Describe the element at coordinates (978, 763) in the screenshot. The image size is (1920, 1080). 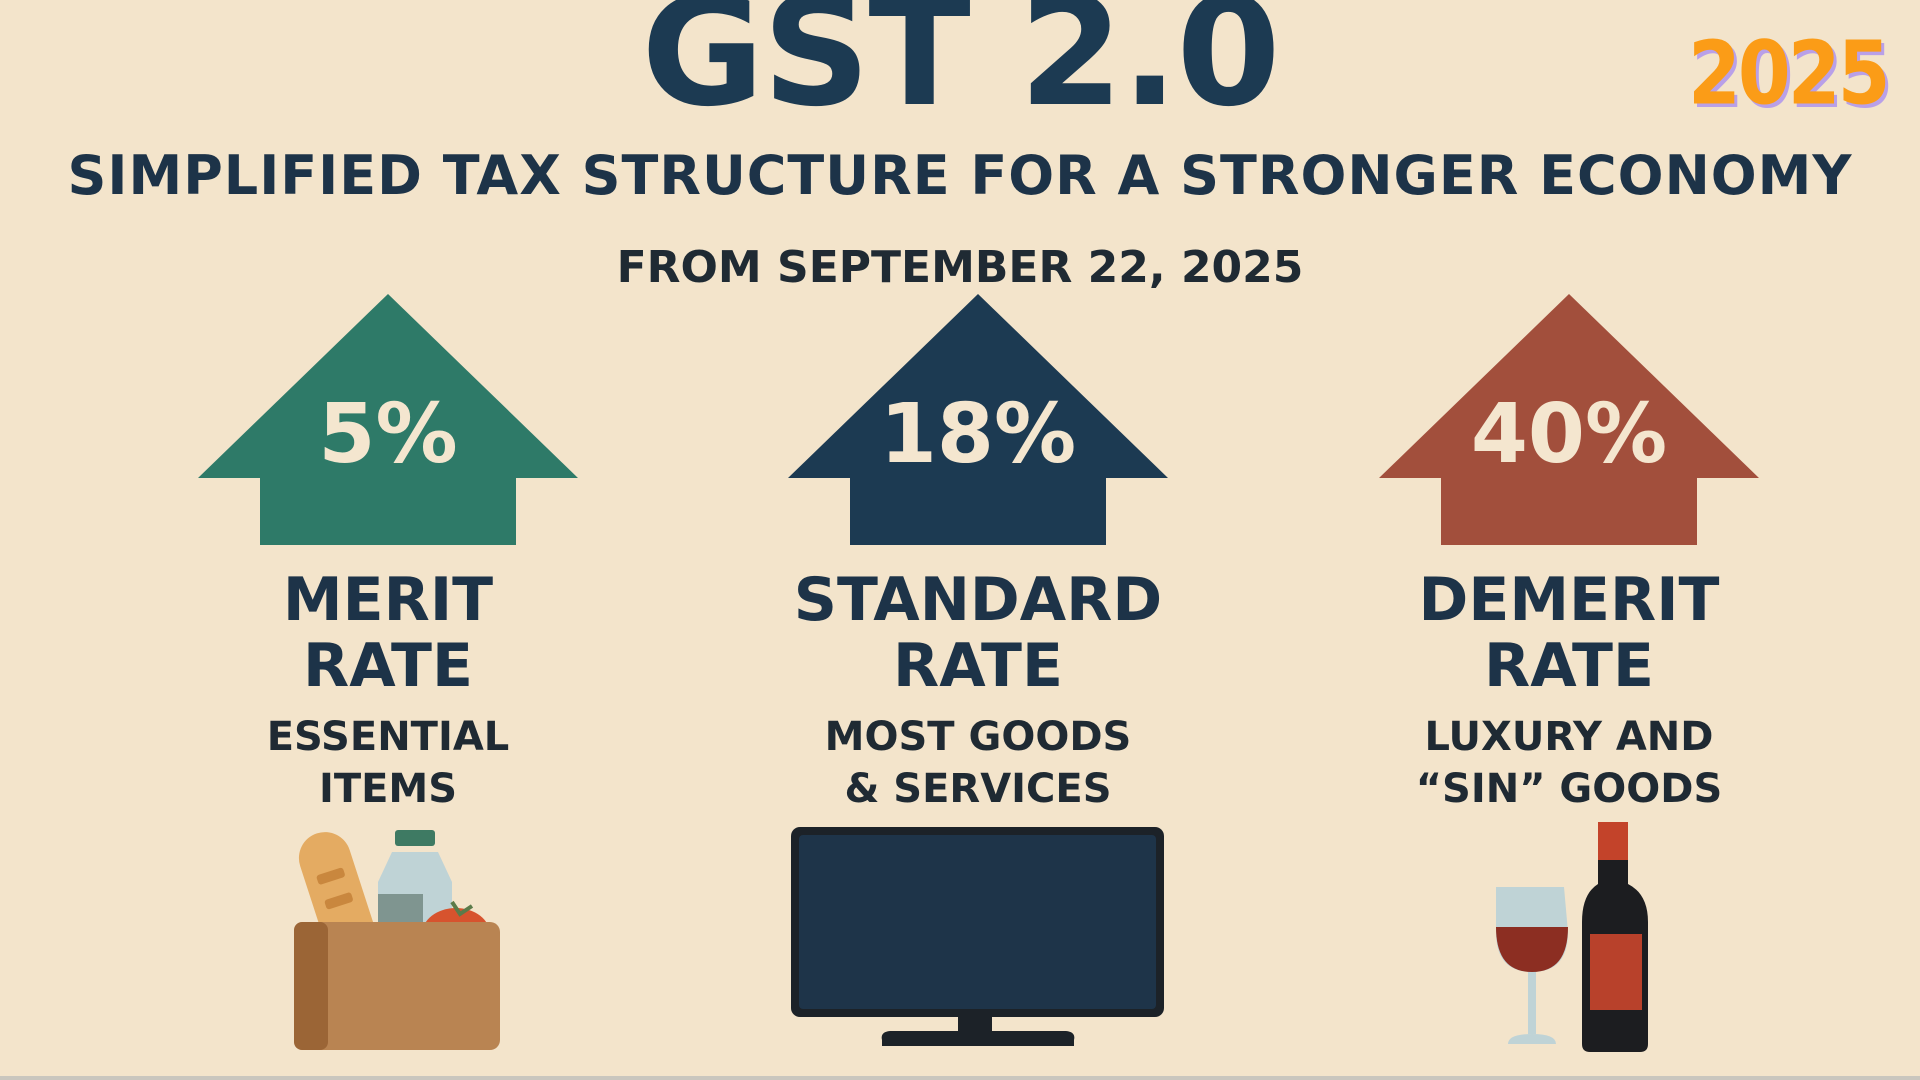
I see `rate-description: MOST GOODS & SERVICES` at that location.